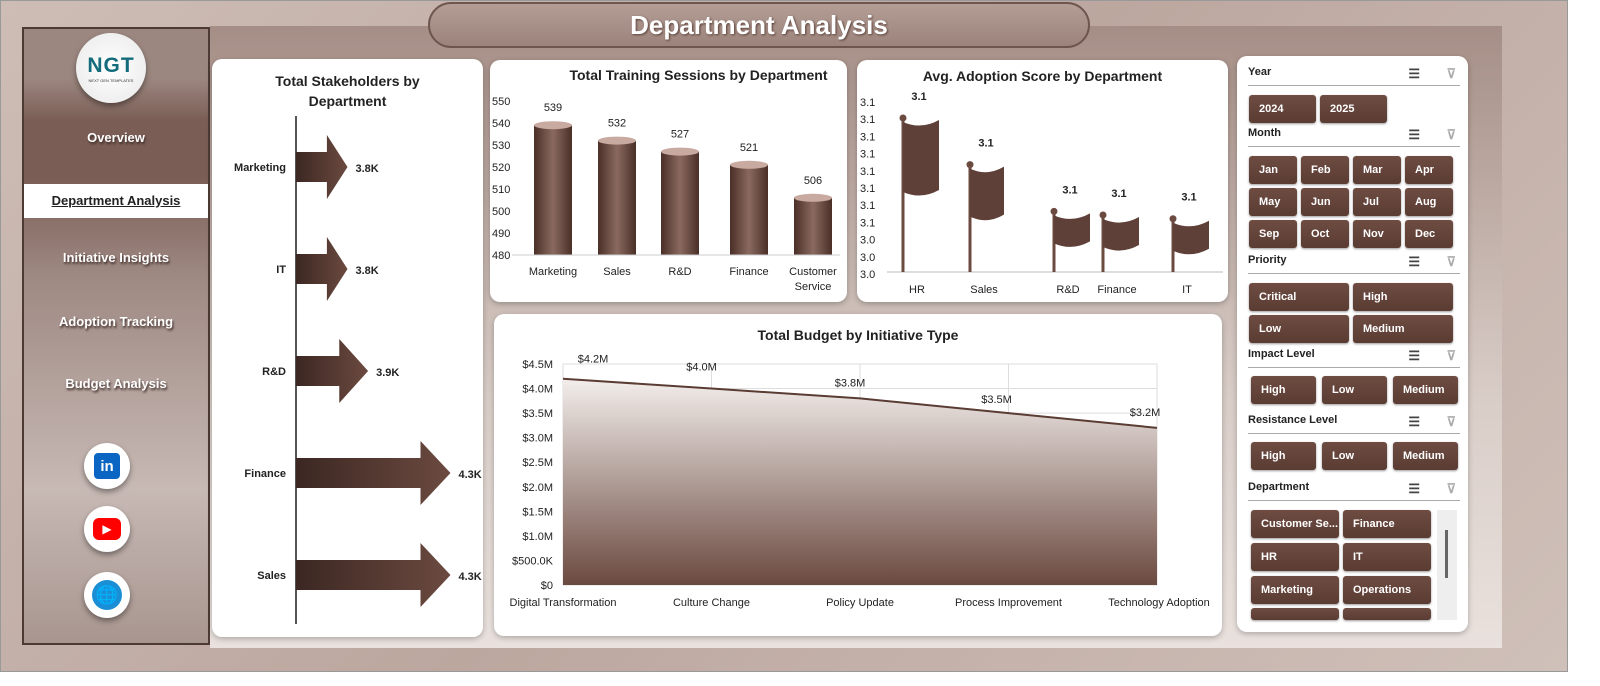 The height and width of the screenshot is (686, 1600). Describe the element at coordinates (617, 272) in the screenshot. I see `x-tick-label: Sales` at that location.